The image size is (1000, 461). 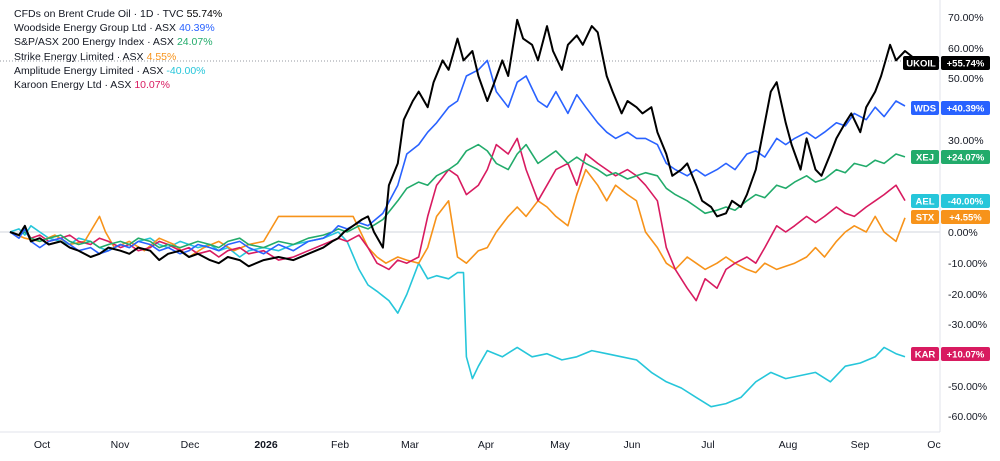 I want to click on badge-value-label: +40.39%, so click(x=966, y=109).